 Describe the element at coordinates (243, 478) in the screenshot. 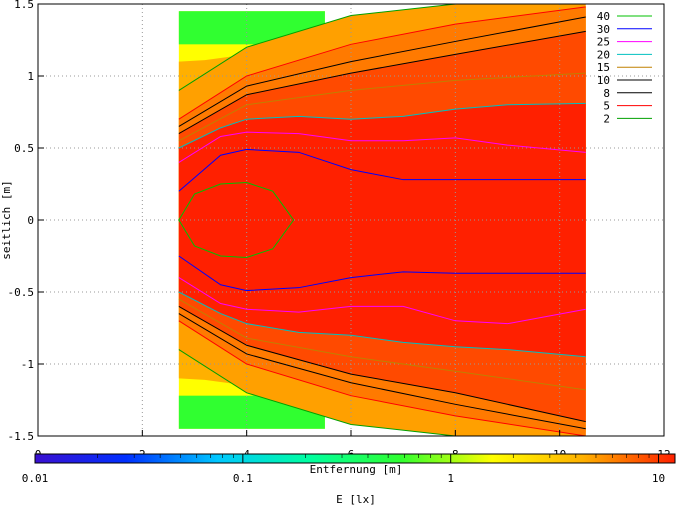

I see `colorbar-tick-label: 0.1` at that location.